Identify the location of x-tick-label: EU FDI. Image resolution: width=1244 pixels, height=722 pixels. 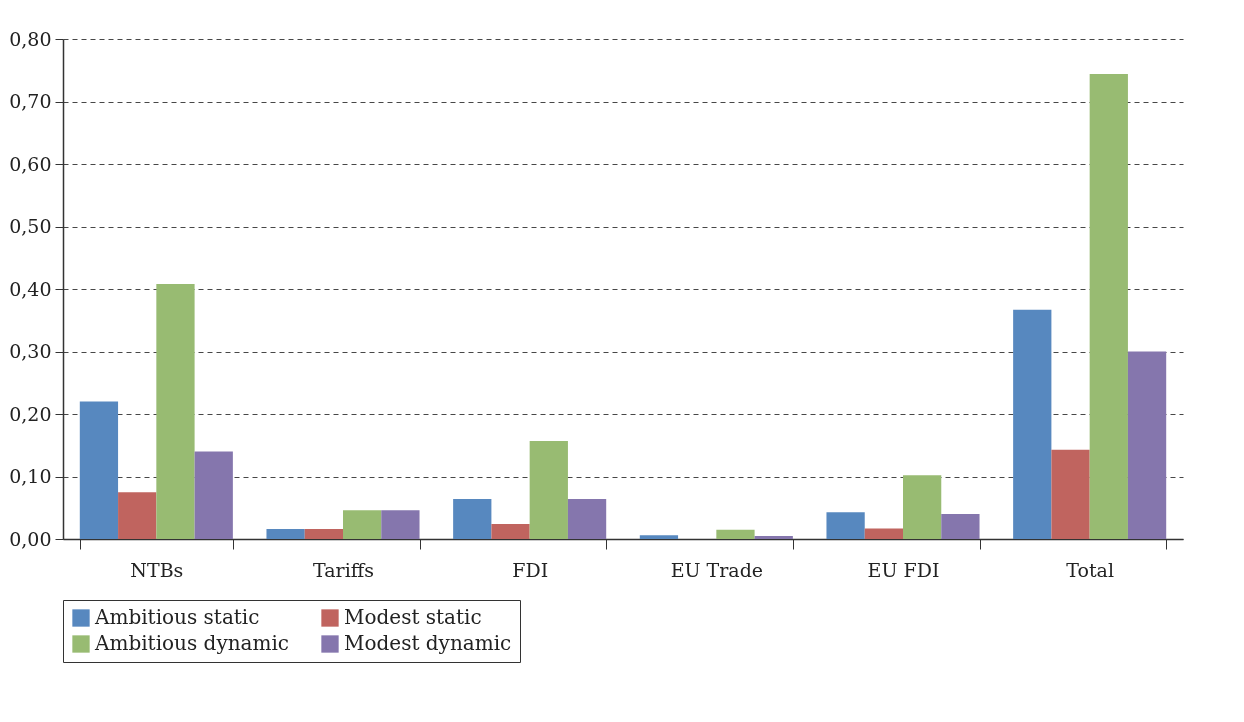
(903, 569).